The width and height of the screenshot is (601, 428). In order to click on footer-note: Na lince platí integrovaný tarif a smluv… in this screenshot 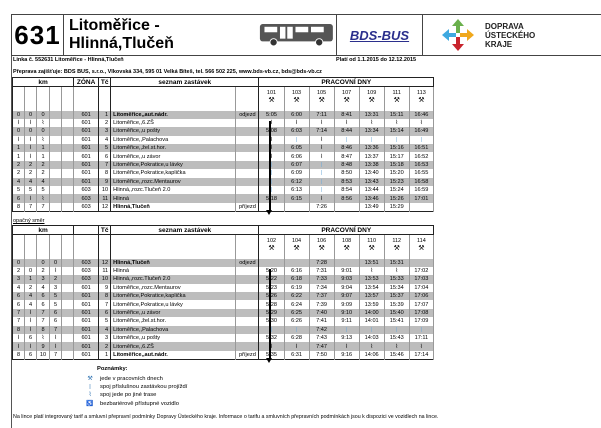, I will do `click(226, 417)`.